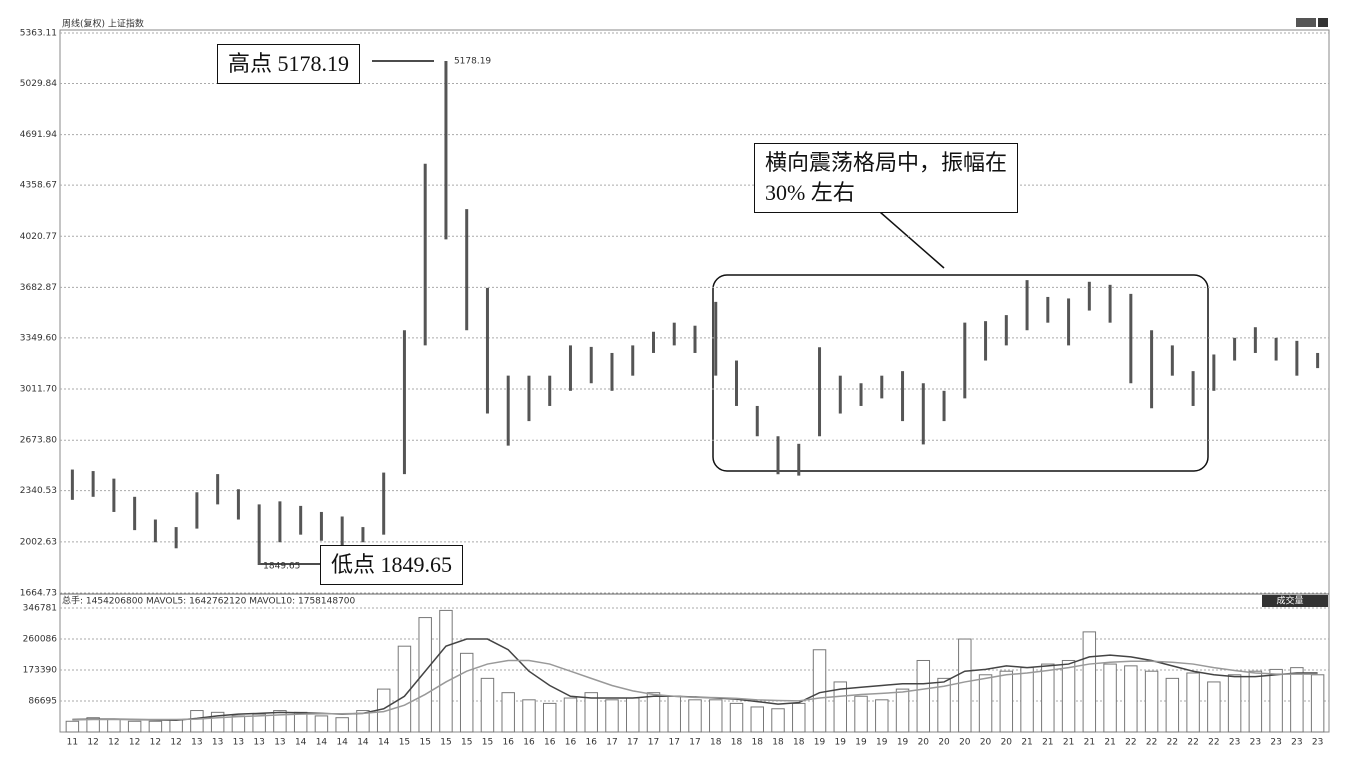  What do you see at coordinates (695, 690) in the screenshot?
I see `volume-ma-line` at bounding box center [695, 690].